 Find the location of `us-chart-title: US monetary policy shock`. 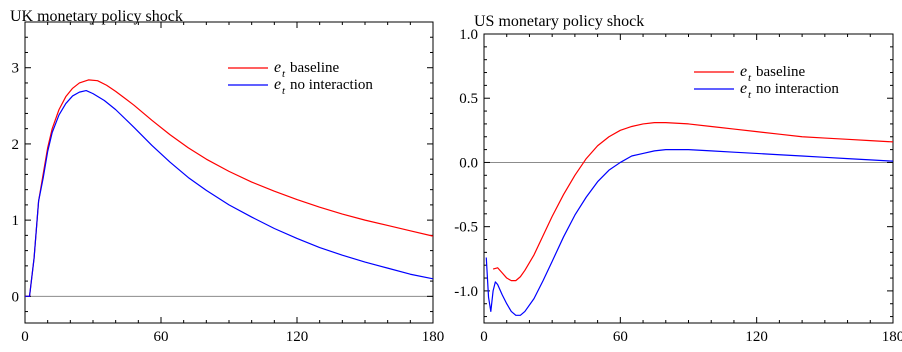

us-chart-title: US monetary policy shock is located at coordinates (559, 21).